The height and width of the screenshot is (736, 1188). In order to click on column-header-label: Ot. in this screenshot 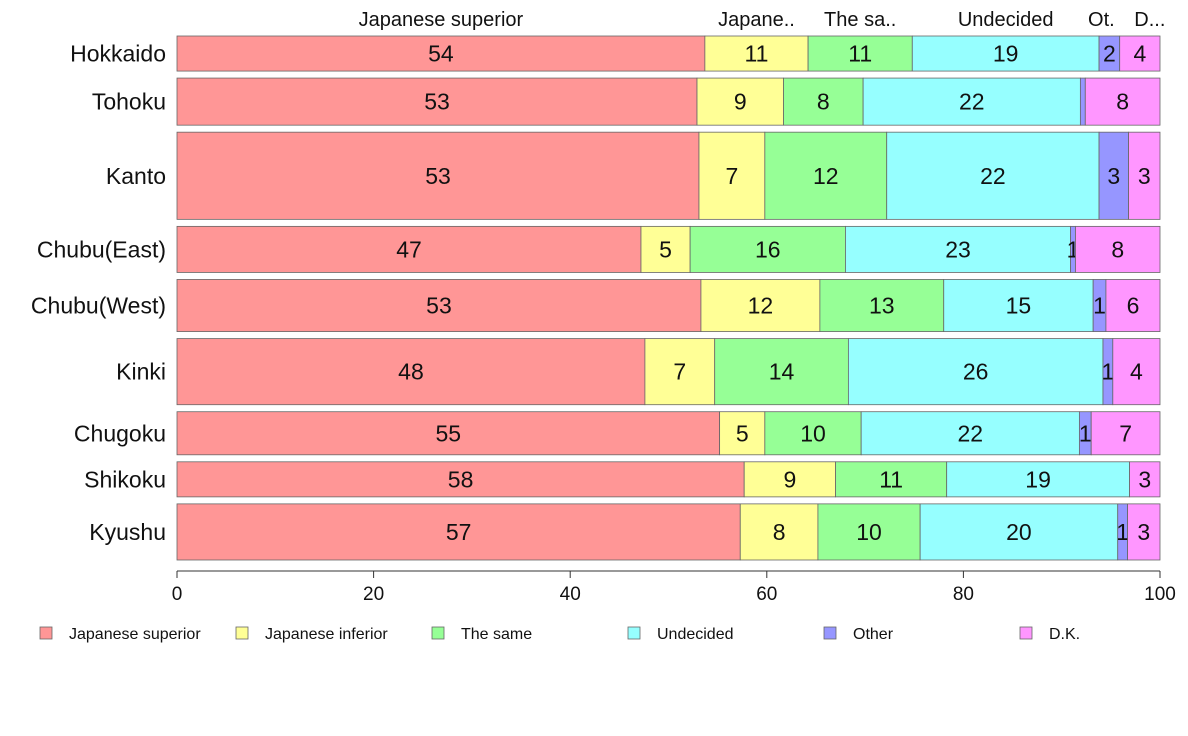, I will do `click(1101, 20)`.